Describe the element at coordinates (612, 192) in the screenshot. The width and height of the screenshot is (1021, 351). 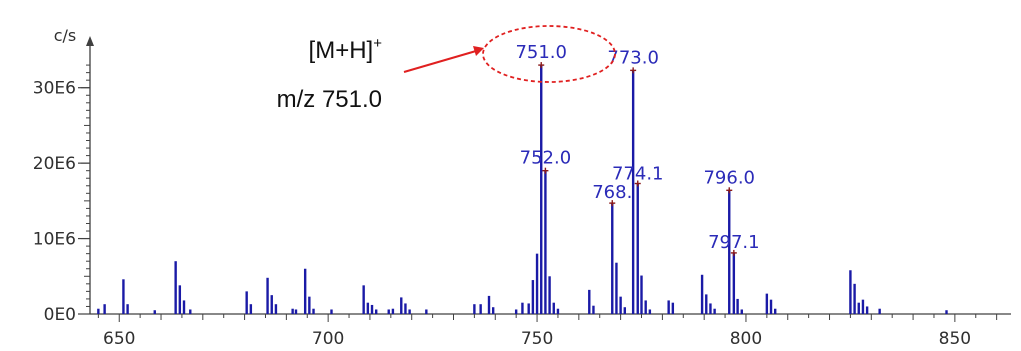
I see `peak-label: 768.` at that location.